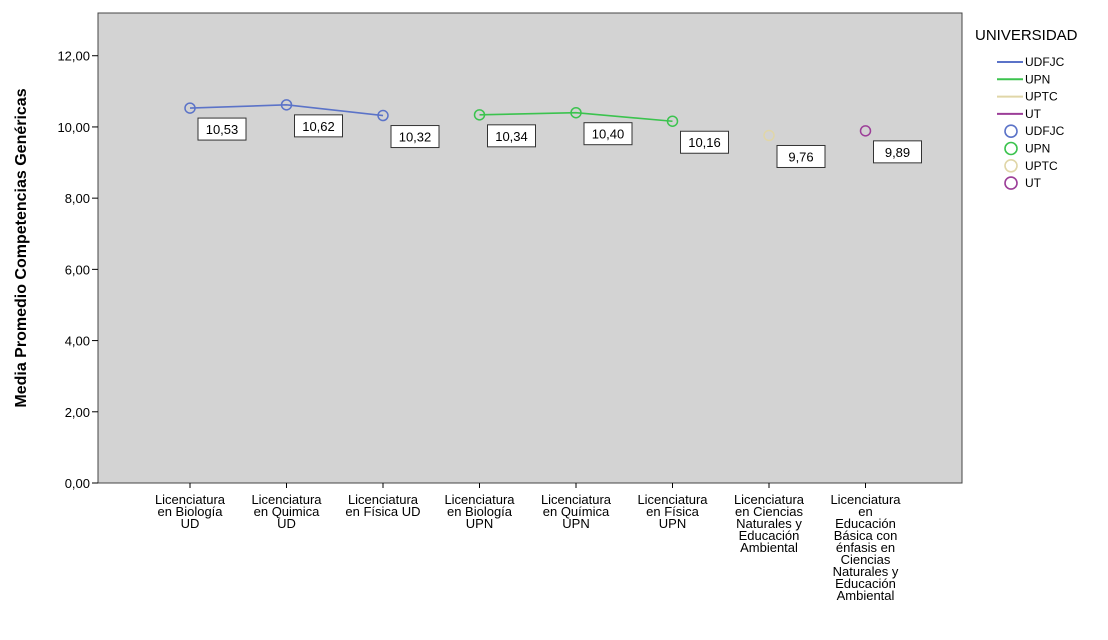 This screenshot has width=1108, height=640. I want to click on legend-marker-ut, so click(1011, 183).